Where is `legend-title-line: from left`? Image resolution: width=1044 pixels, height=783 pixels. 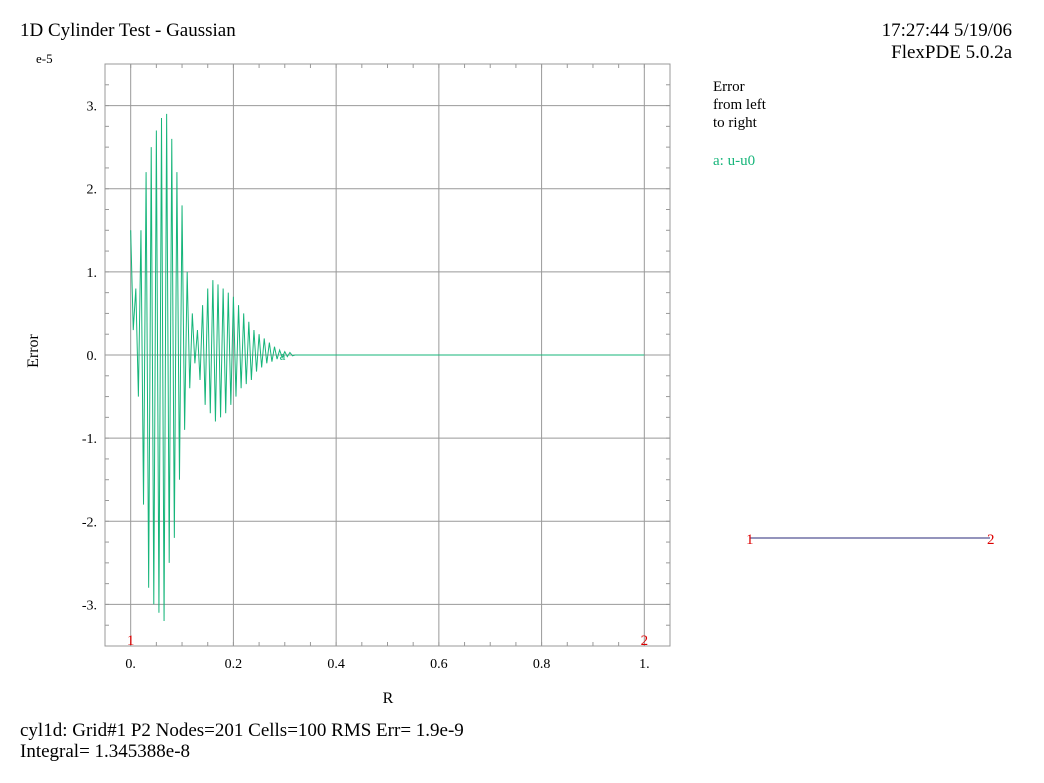
legend-title-line: from left is located at coordinates (739, 105).